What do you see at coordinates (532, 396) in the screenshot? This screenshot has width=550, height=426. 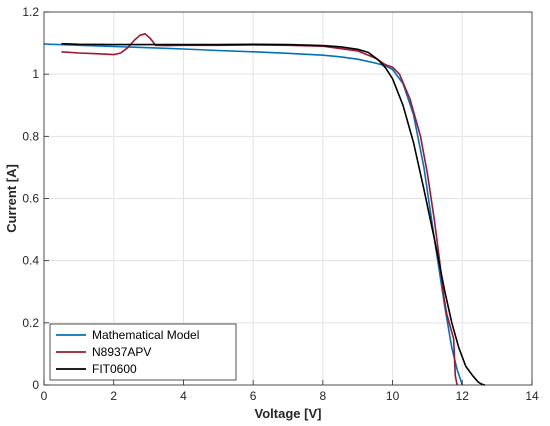 I see `x-tick-label: 14` at bounding box center [532, 396].